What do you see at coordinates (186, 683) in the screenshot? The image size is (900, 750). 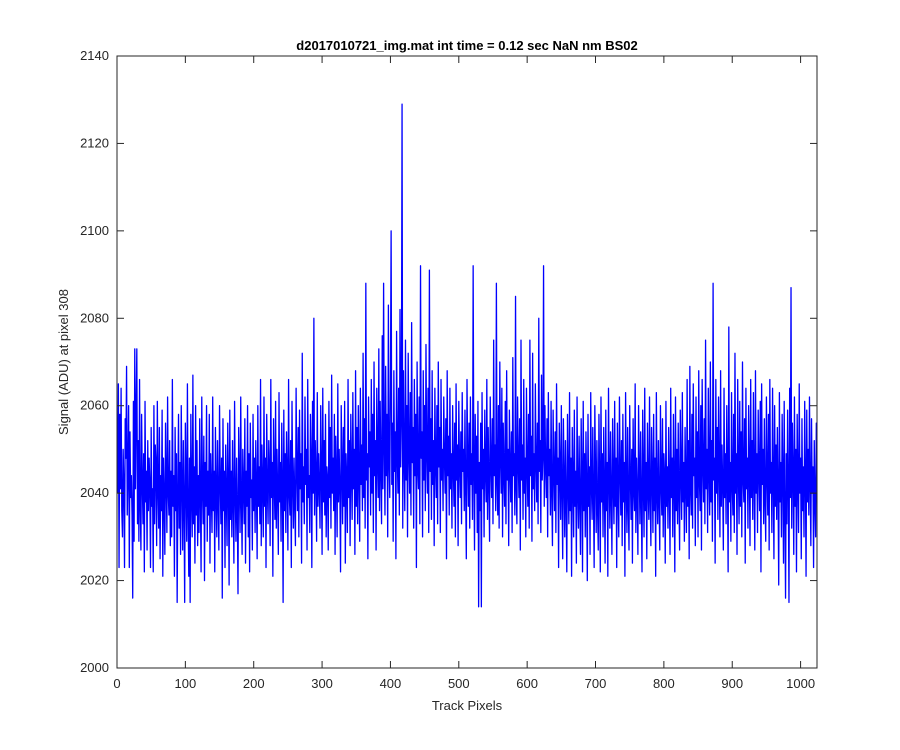 I see `x-tick-label: 100` at bounding box center [186, 683].